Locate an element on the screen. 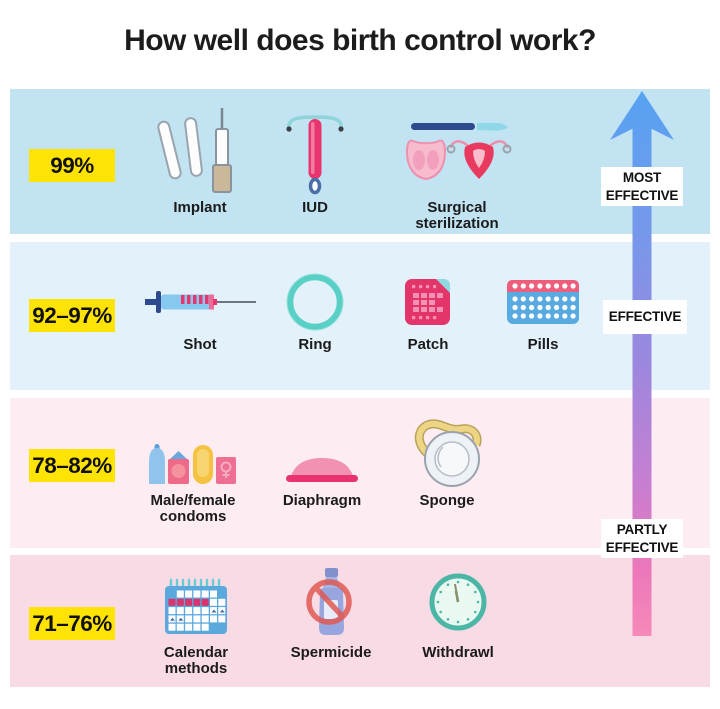 The image size is (720, 709). method-iud: IUD is located at coordinates (315, 159).